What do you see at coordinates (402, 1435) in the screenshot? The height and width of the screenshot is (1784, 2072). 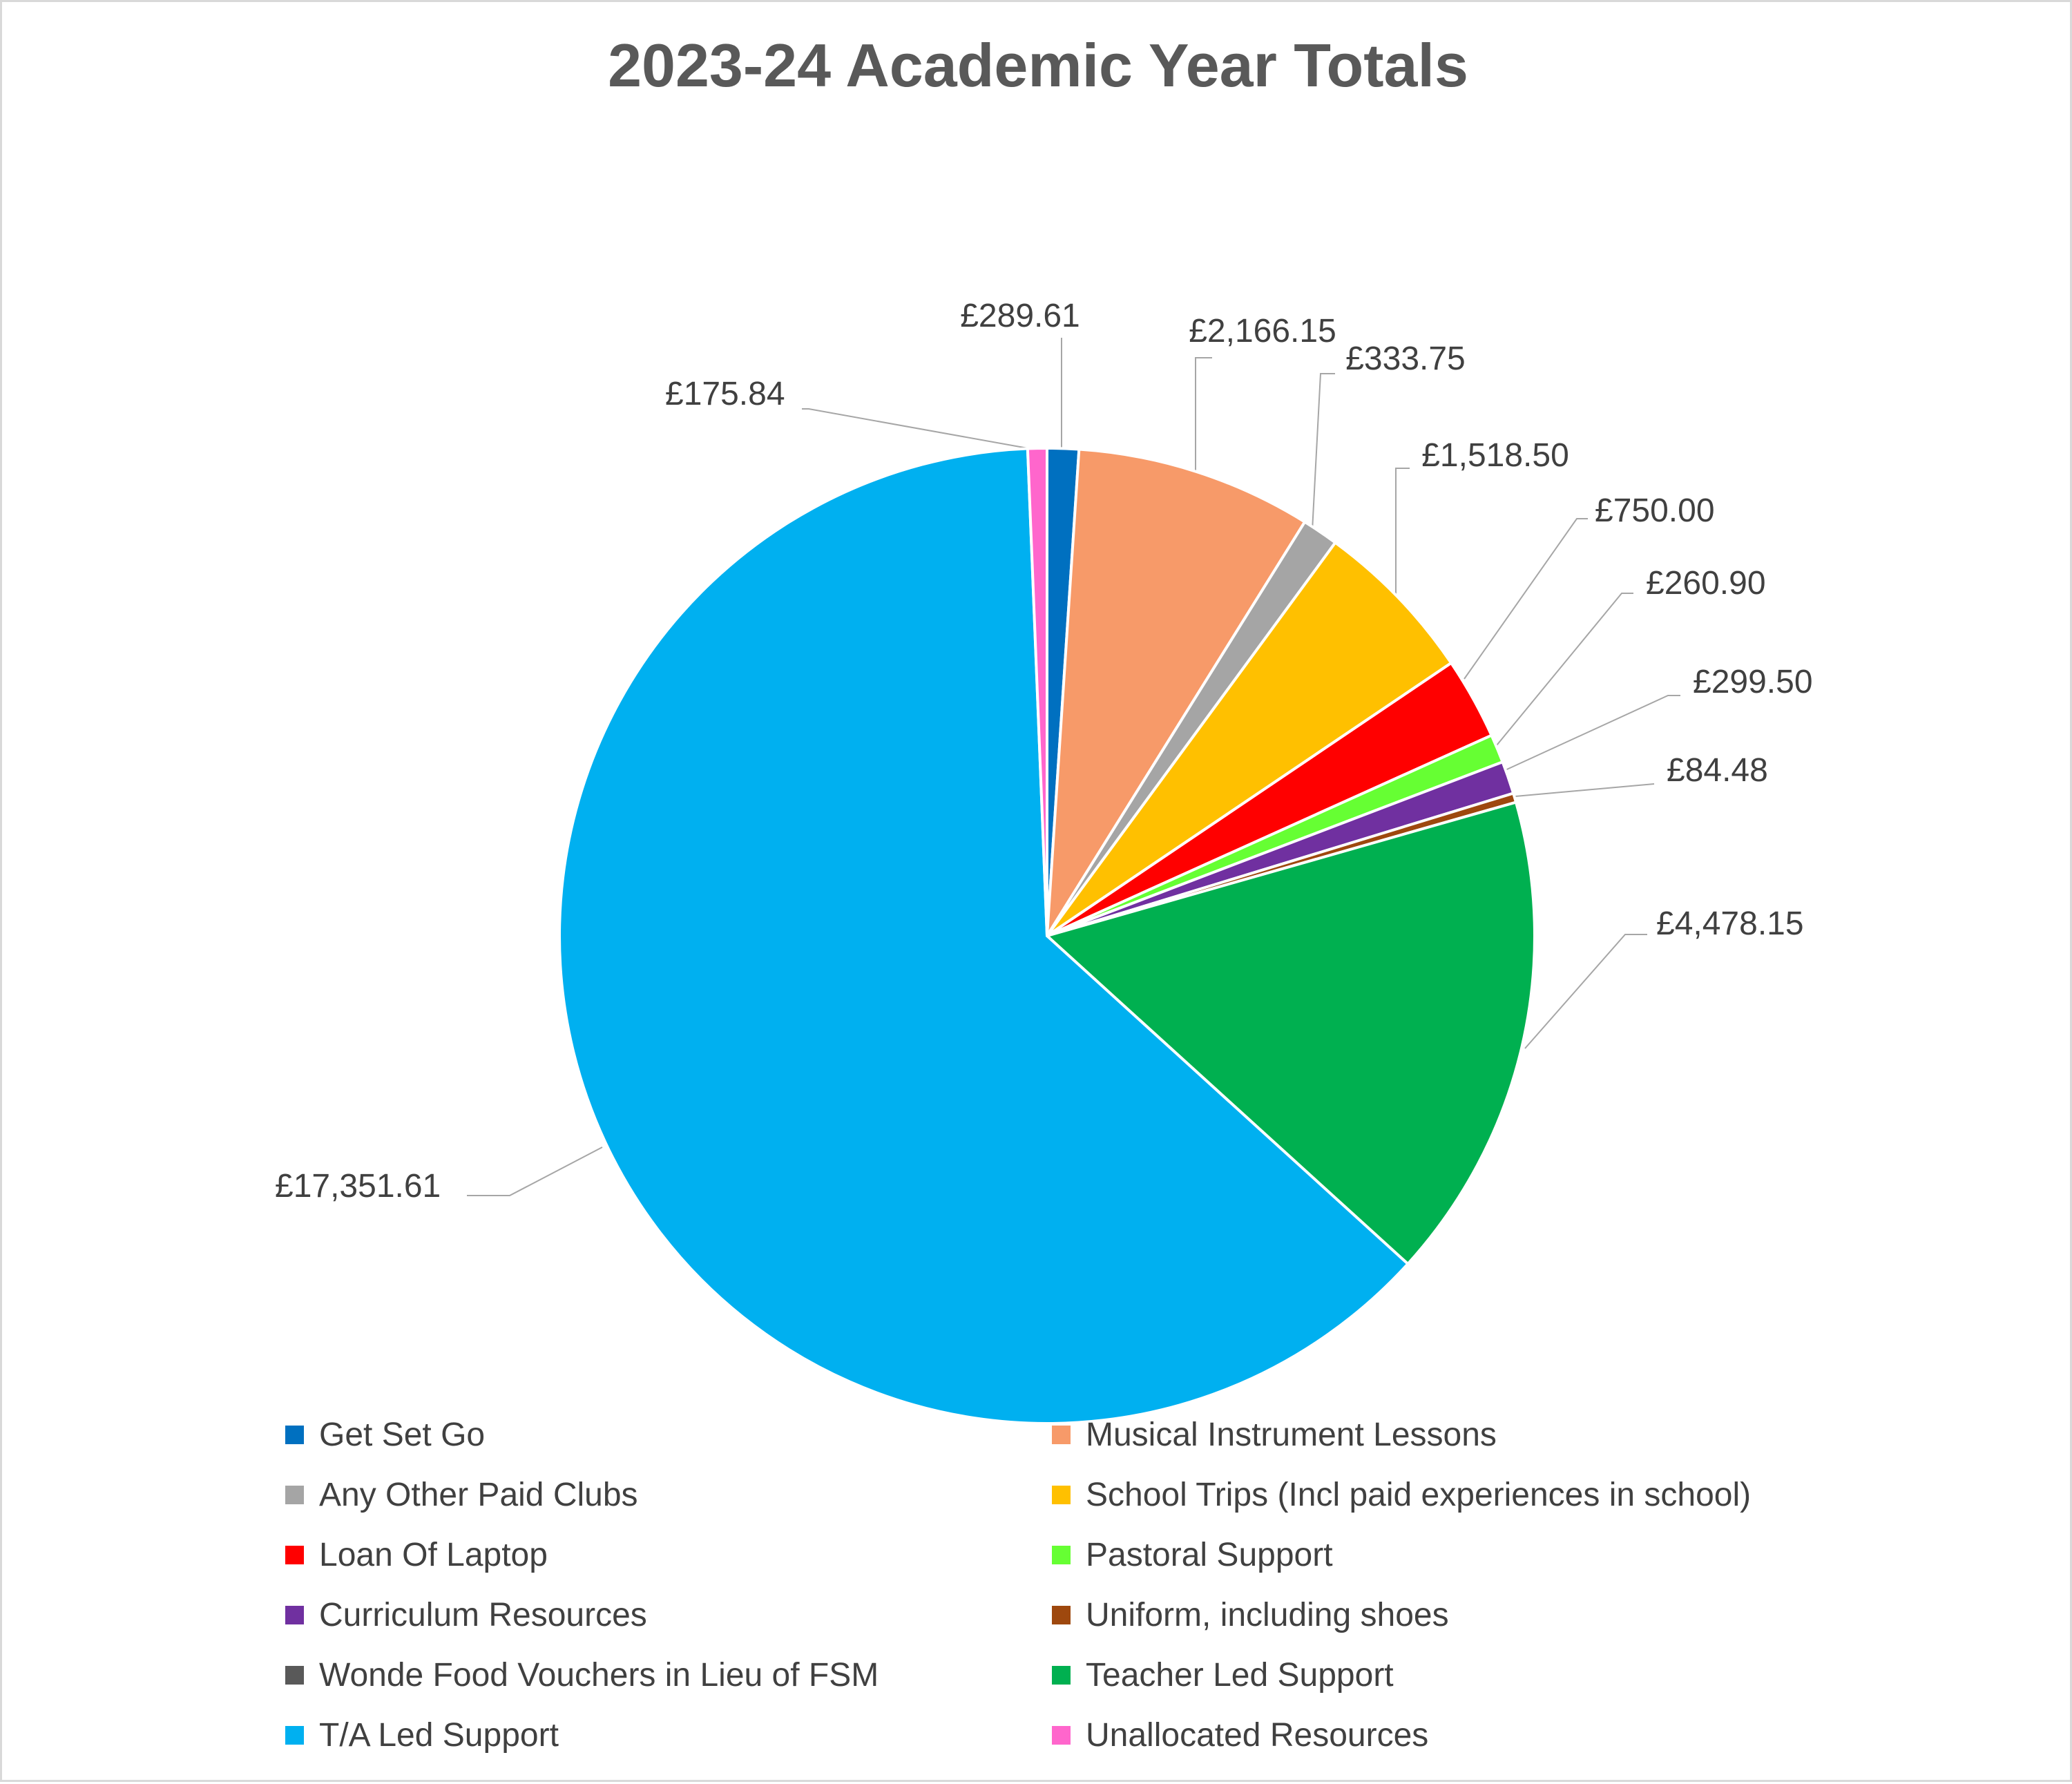 I see `legend-label: Get Set Go` at bounding box center [402, 1435].